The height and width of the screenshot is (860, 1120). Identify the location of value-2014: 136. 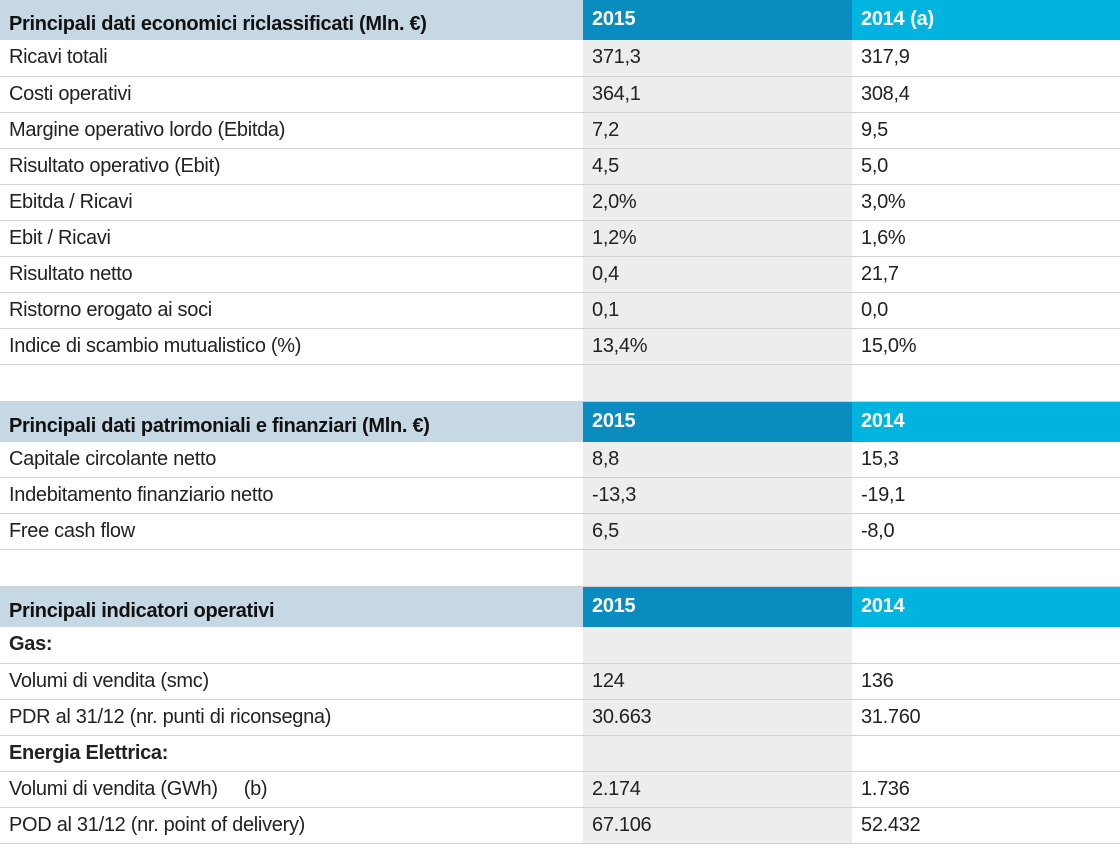
(986, 681).